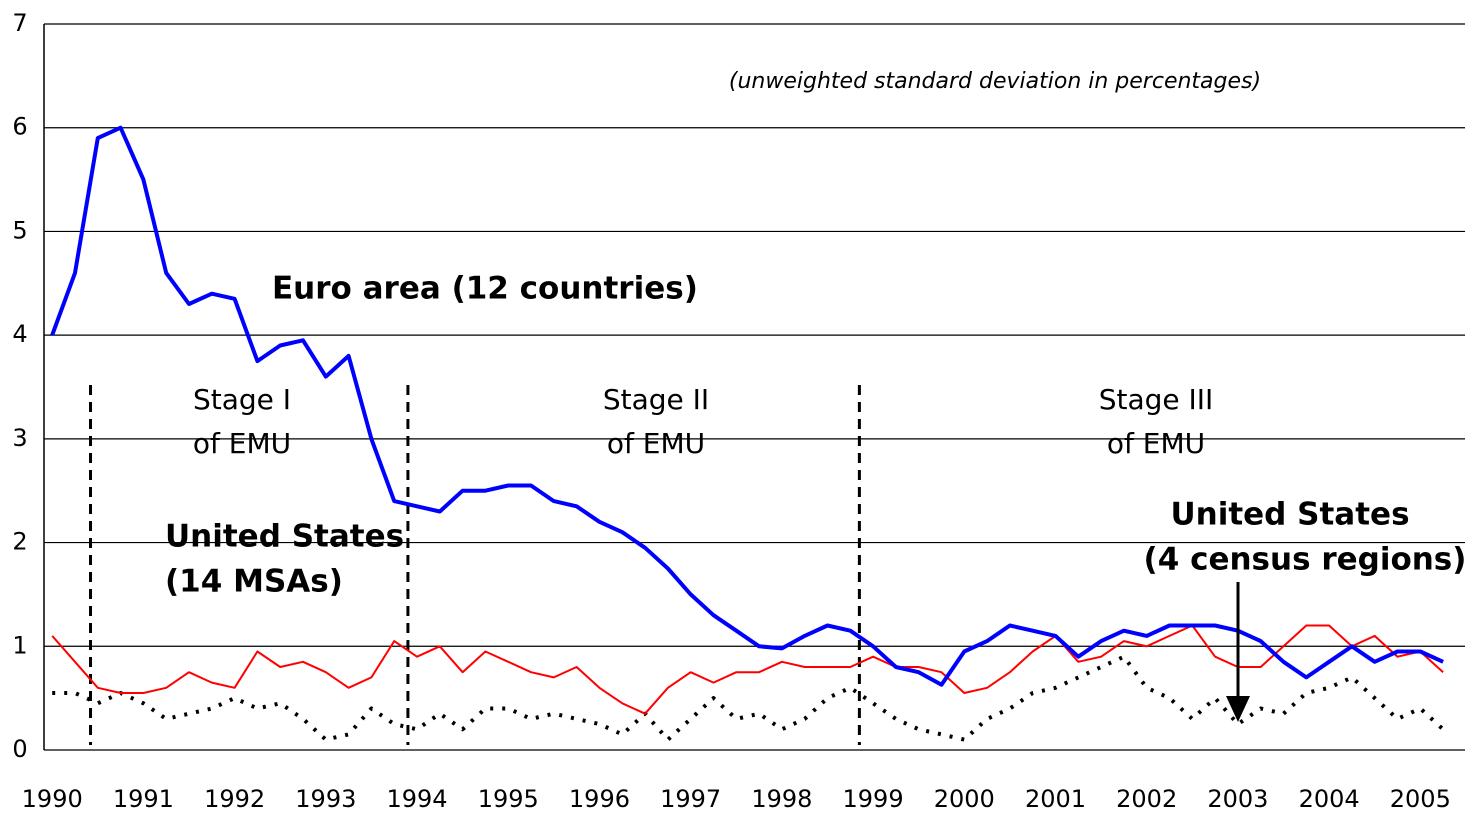  What do you see at coordinates (1329, 799) in the screenshot?
I see `x-tick-label: 2004` at bounding box center [1329, 799].